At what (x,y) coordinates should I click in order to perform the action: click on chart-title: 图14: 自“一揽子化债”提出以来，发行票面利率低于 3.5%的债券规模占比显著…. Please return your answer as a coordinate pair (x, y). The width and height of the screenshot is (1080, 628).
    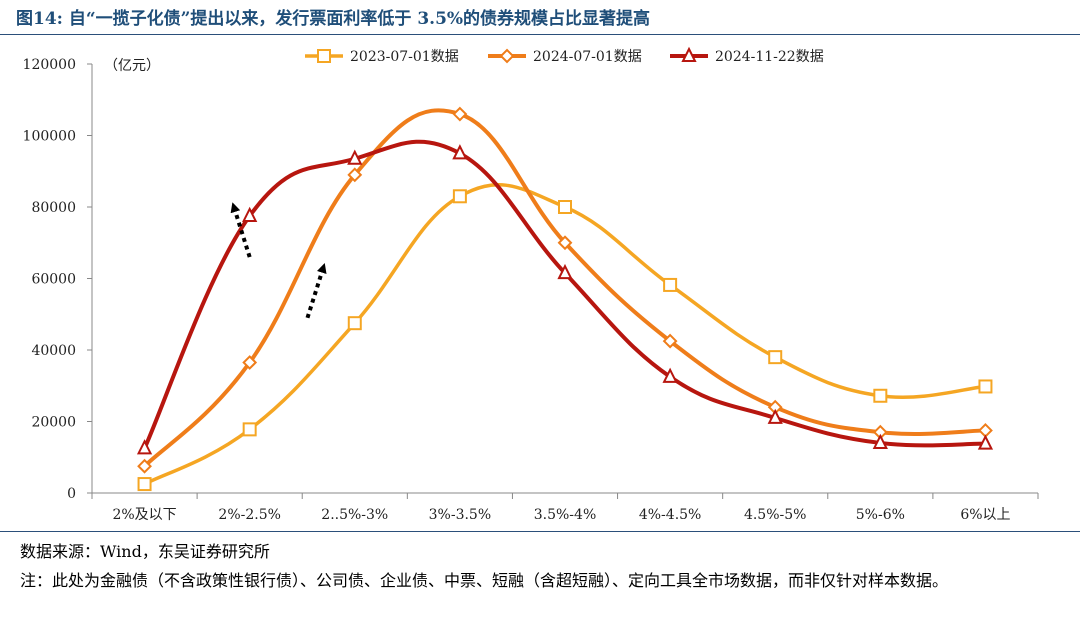
    Looking at the image, I should click on (333, 19).